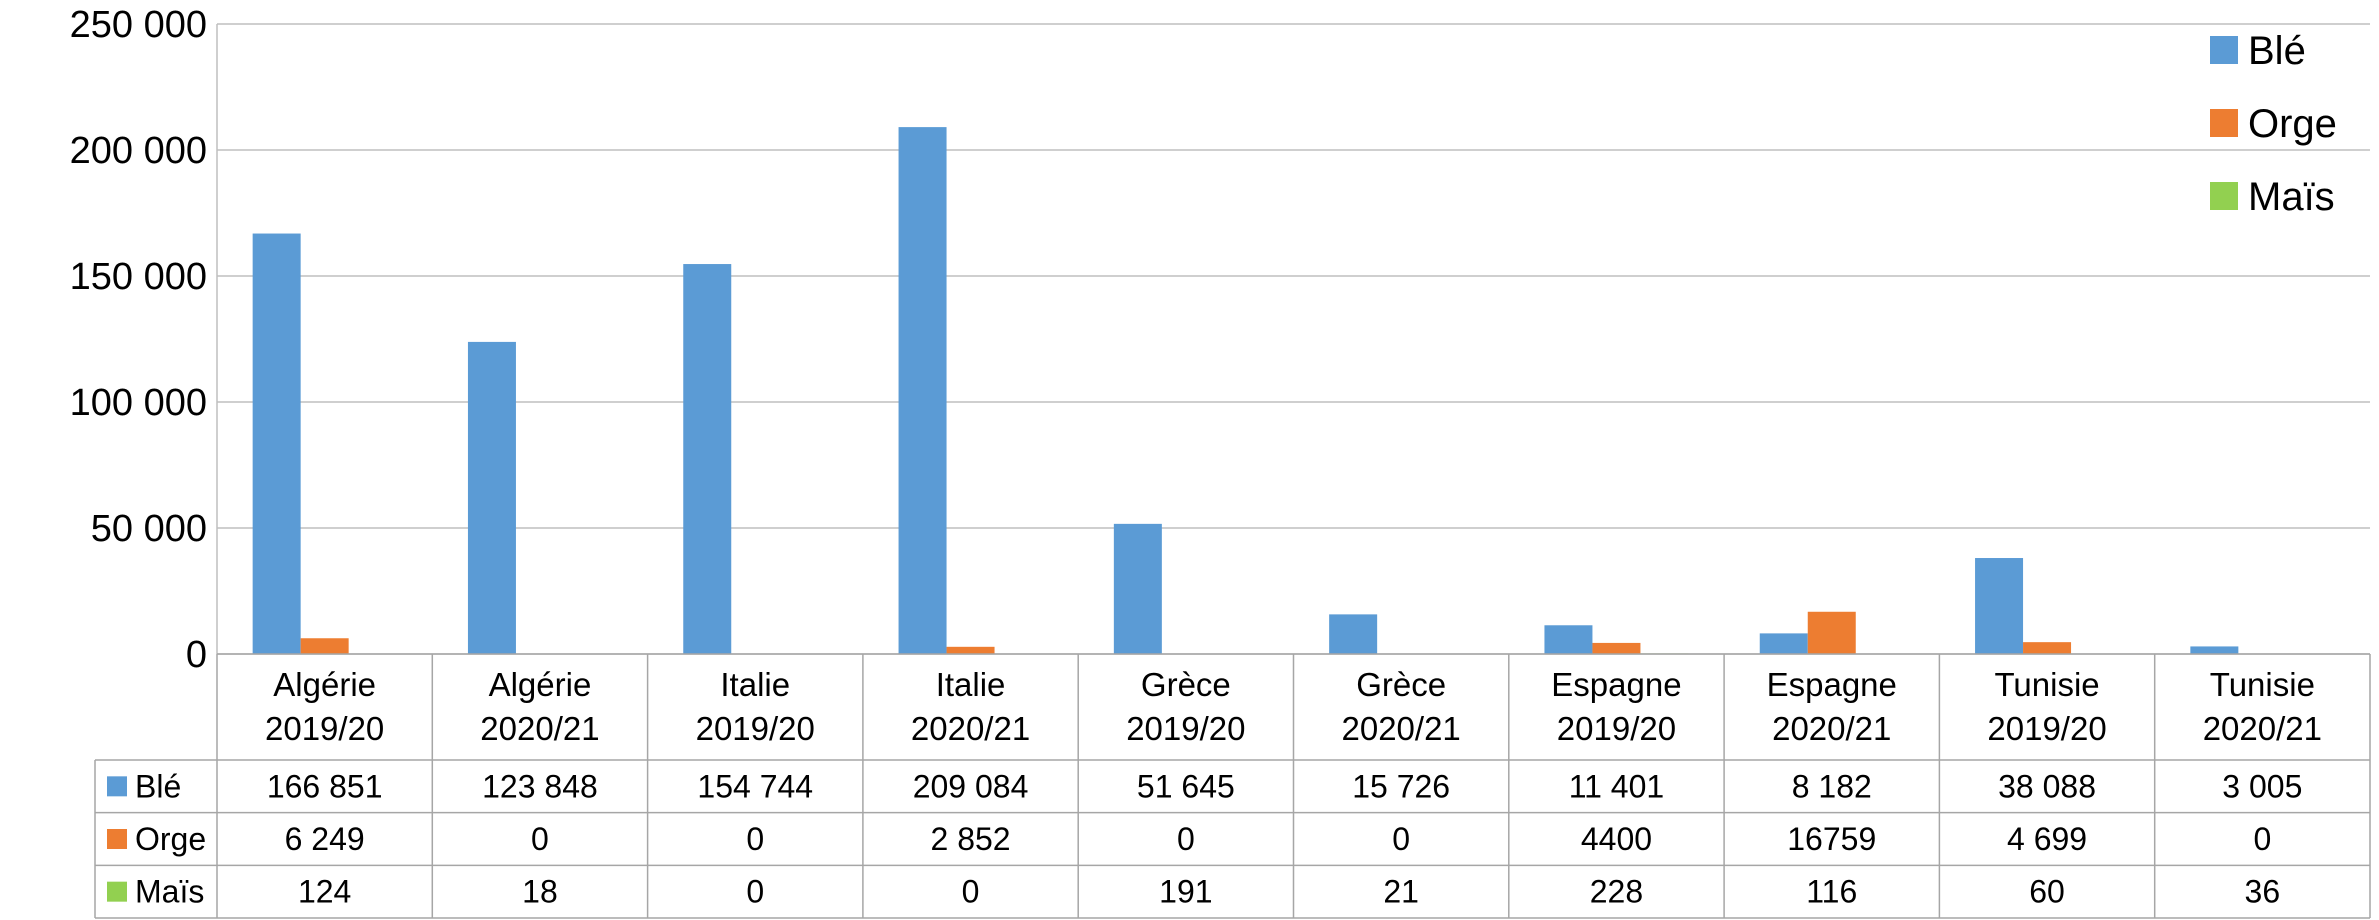  Describe the element at coordinates (325, 839) in the screenshot. I see `data-label: 6 249` at that location.